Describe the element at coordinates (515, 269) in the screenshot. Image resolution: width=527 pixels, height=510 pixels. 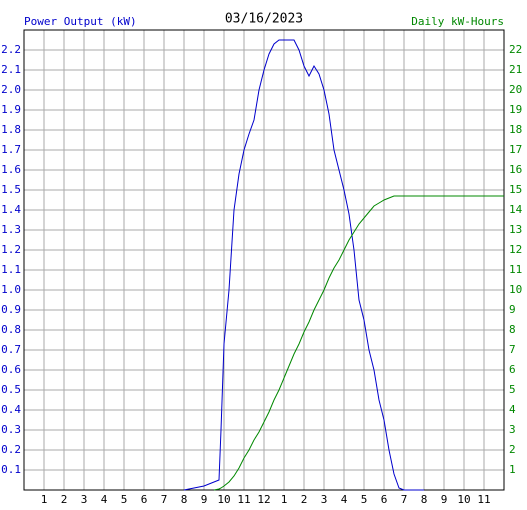
I see `y2-tick-label: 11` at that location.